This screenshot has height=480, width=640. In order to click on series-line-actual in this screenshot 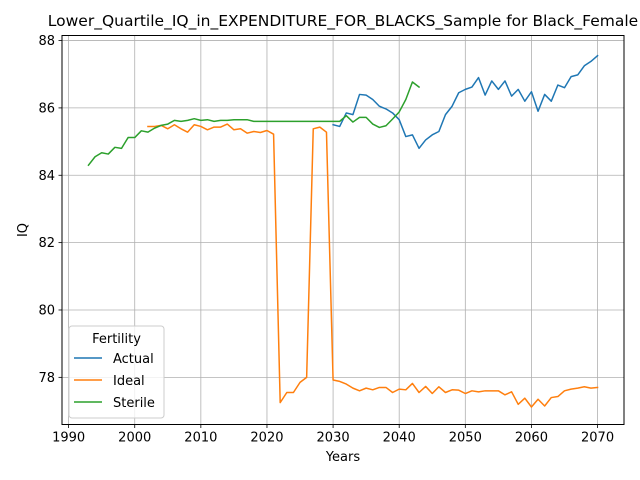, I will do `click(465, 102)`.